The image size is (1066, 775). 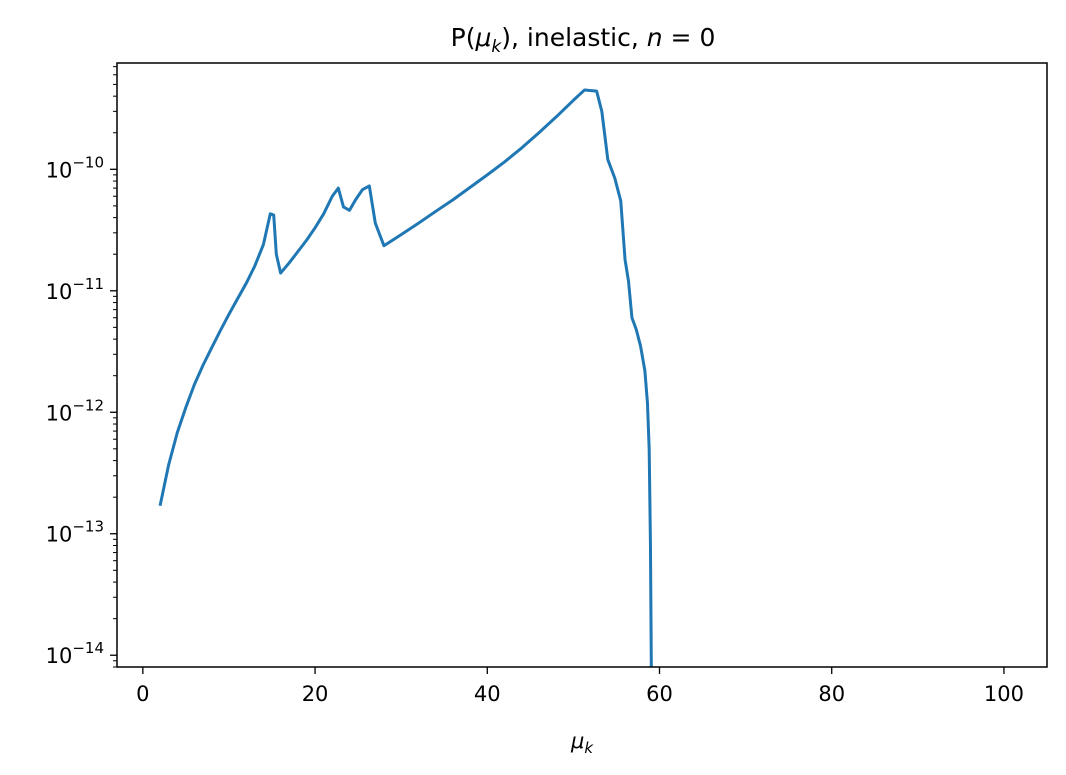 What do you see at coordinates (75, 653) in the screenshot?
I see `y-tick-label: 10−14` at bounding box center [75, 653].